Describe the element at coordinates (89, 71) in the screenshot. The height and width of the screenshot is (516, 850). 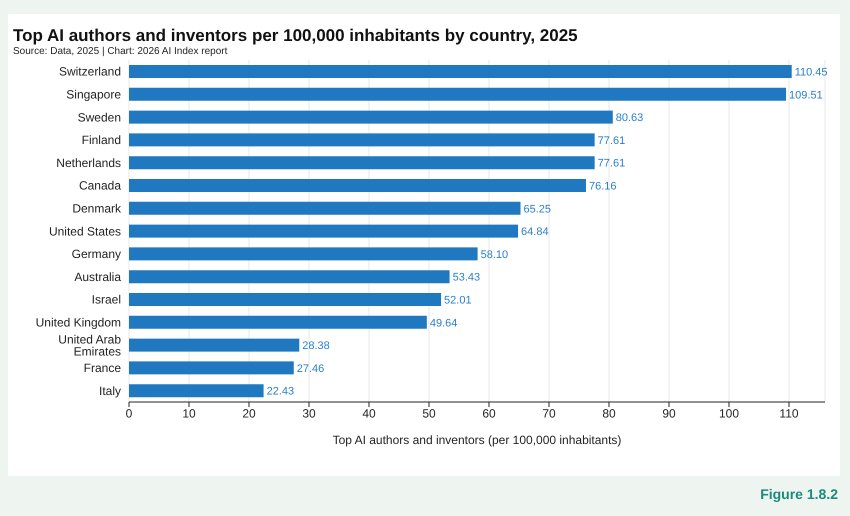
I see `y-tick-label: Switzerland` at that location.